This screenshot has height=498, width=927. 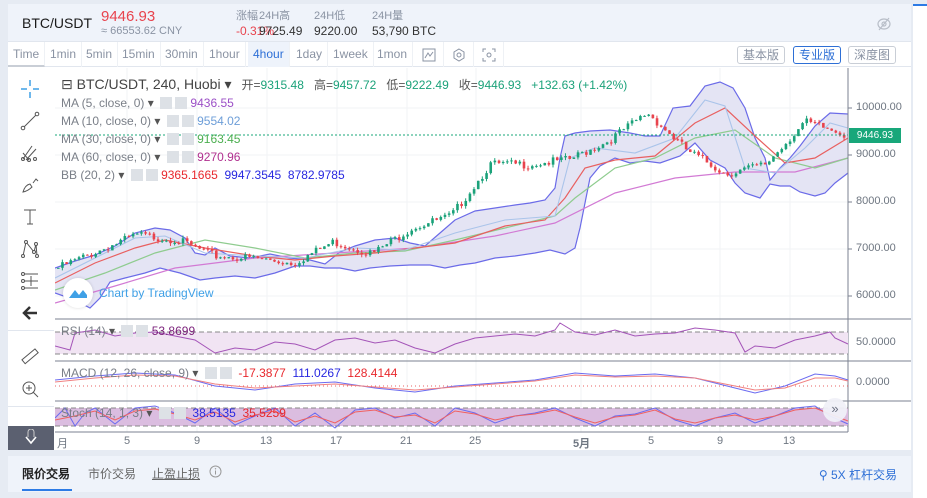 What do you see at coordinates (30, 185) in the screenshot?
I see `brush-icon` at bounding box center [30, 185].